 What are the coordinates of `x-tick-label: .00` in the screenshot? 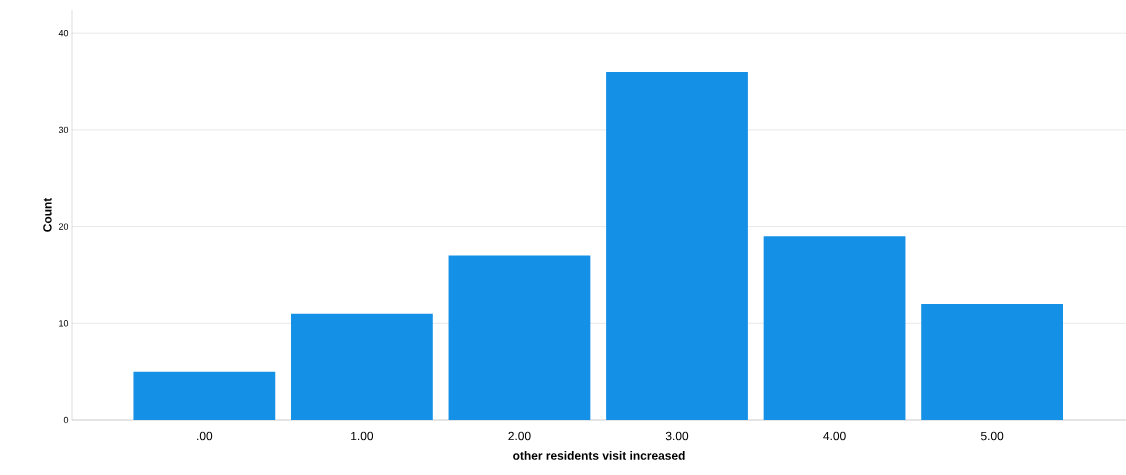 It's located at (205, 436).